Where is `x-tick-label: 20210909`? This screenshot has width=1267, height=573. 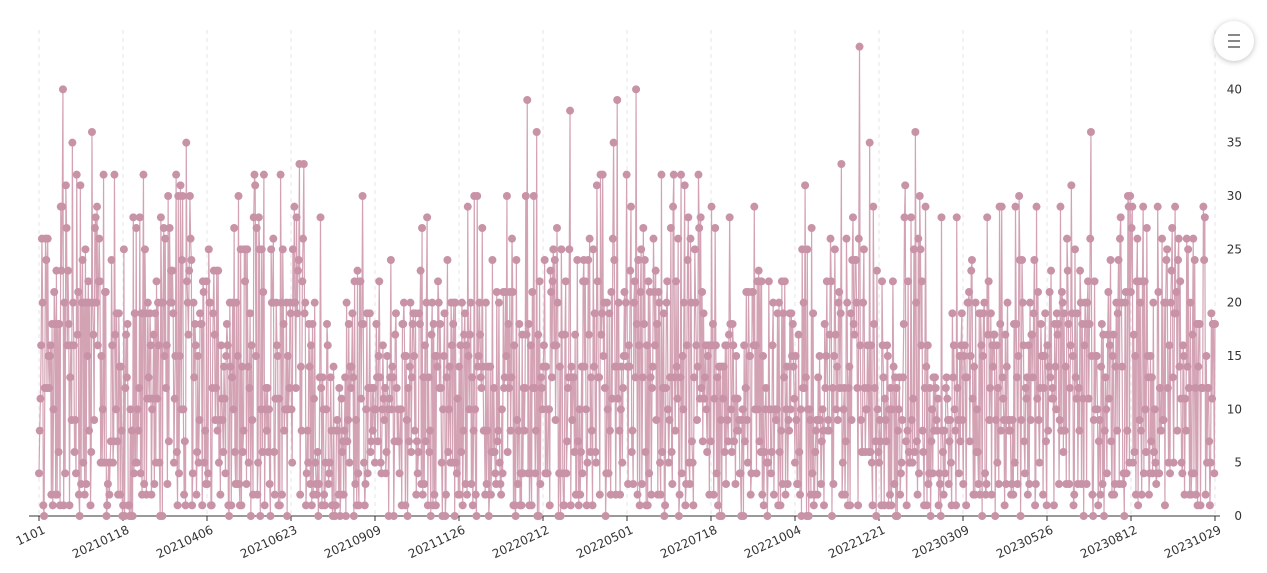 x-tick-label: 20210909 is located at coordinates (352, 542).